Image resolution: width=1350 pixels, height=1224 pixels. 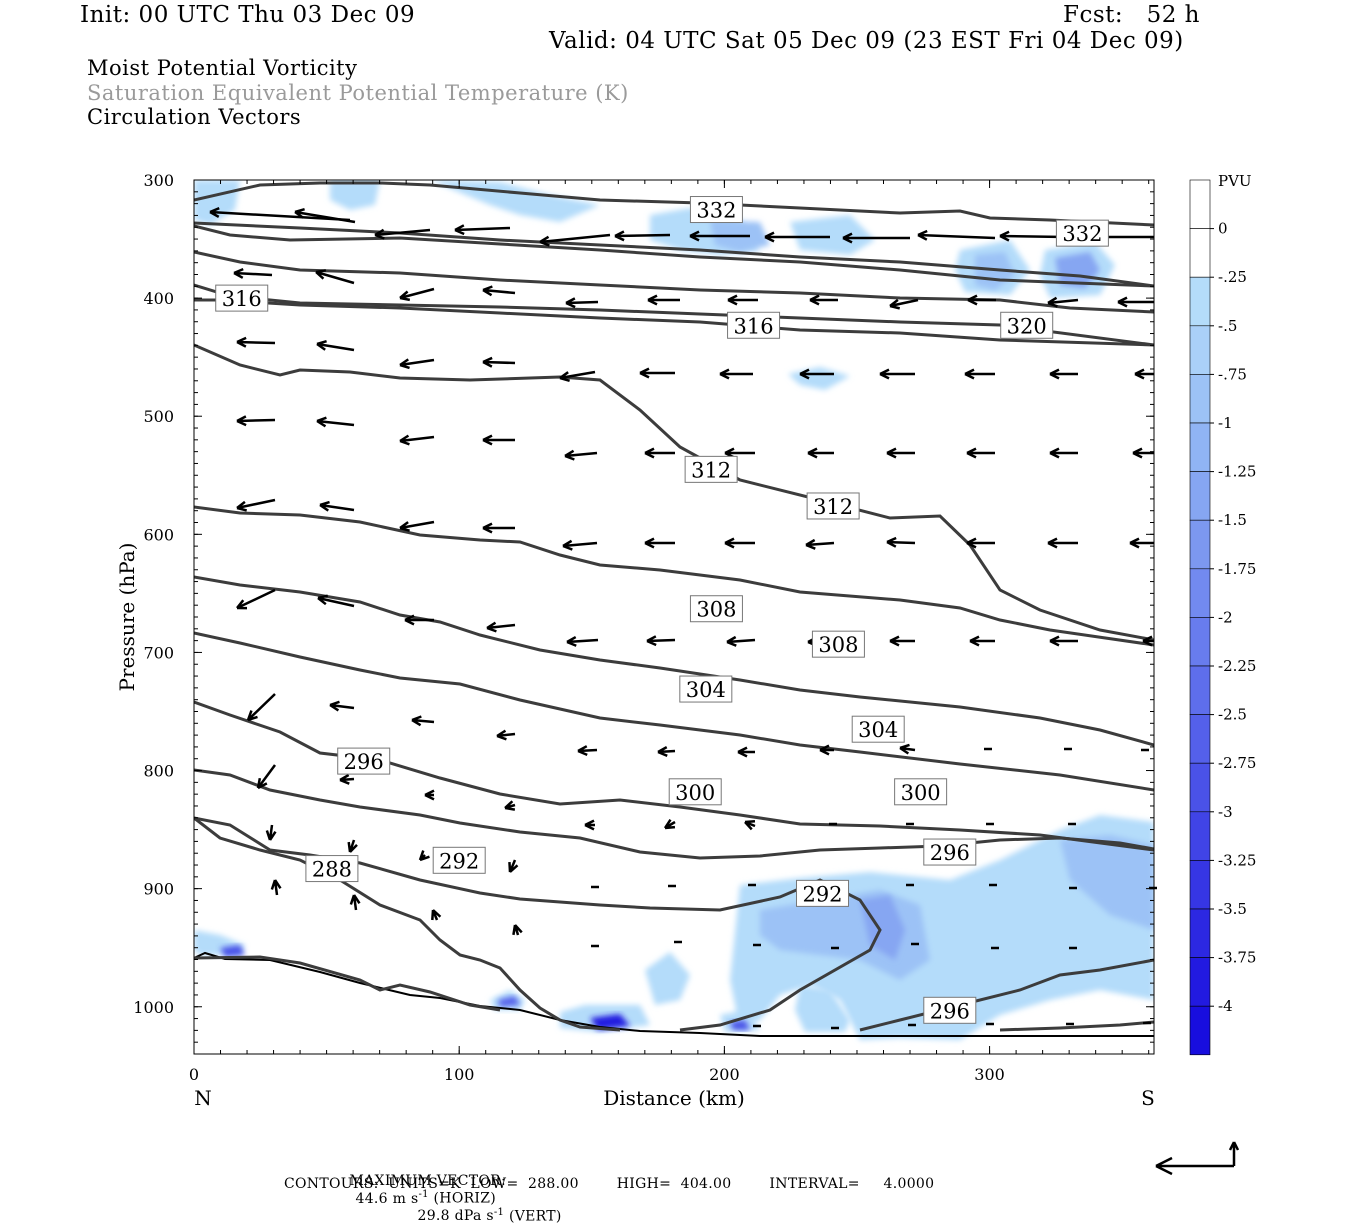 I want to click on field-title-vectors: Circulation Vectors, so click(x=194, y=117).